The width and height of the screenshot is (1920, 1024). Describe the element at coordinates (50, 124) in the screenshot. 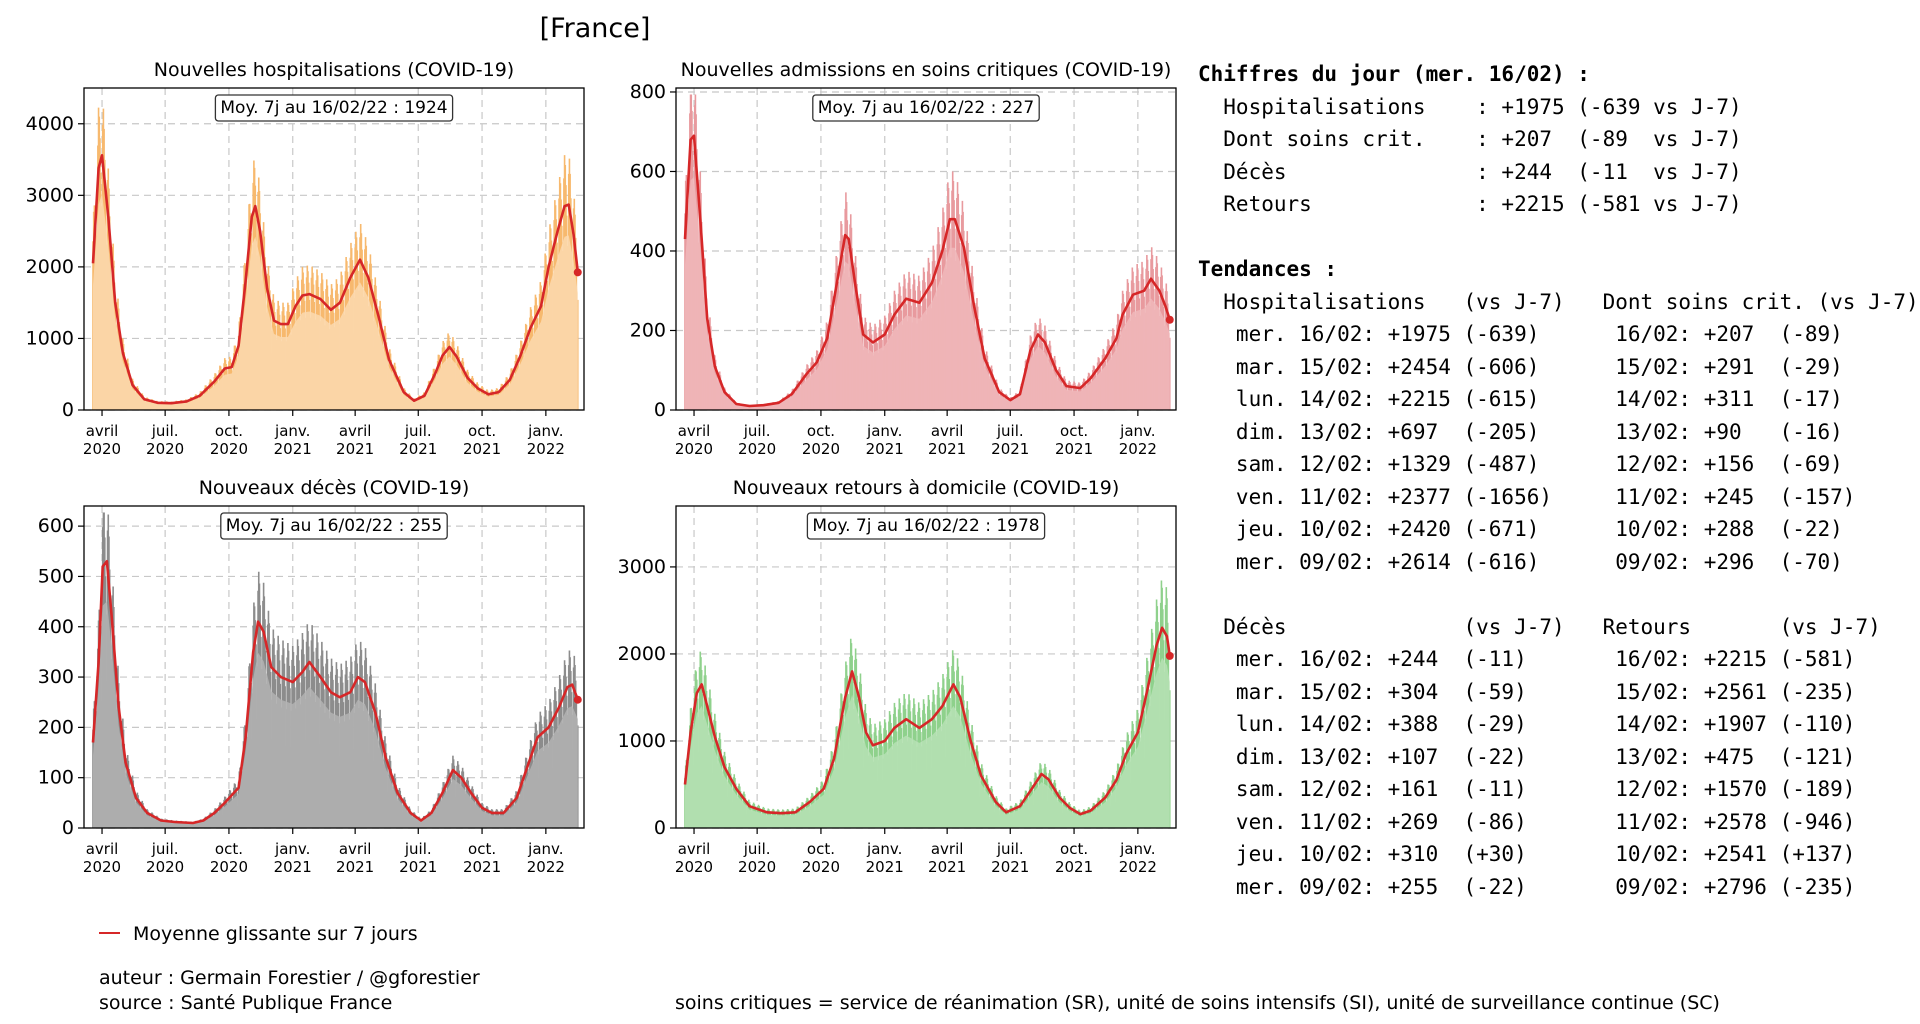

I see `y-tick-label: 4000` at that location.